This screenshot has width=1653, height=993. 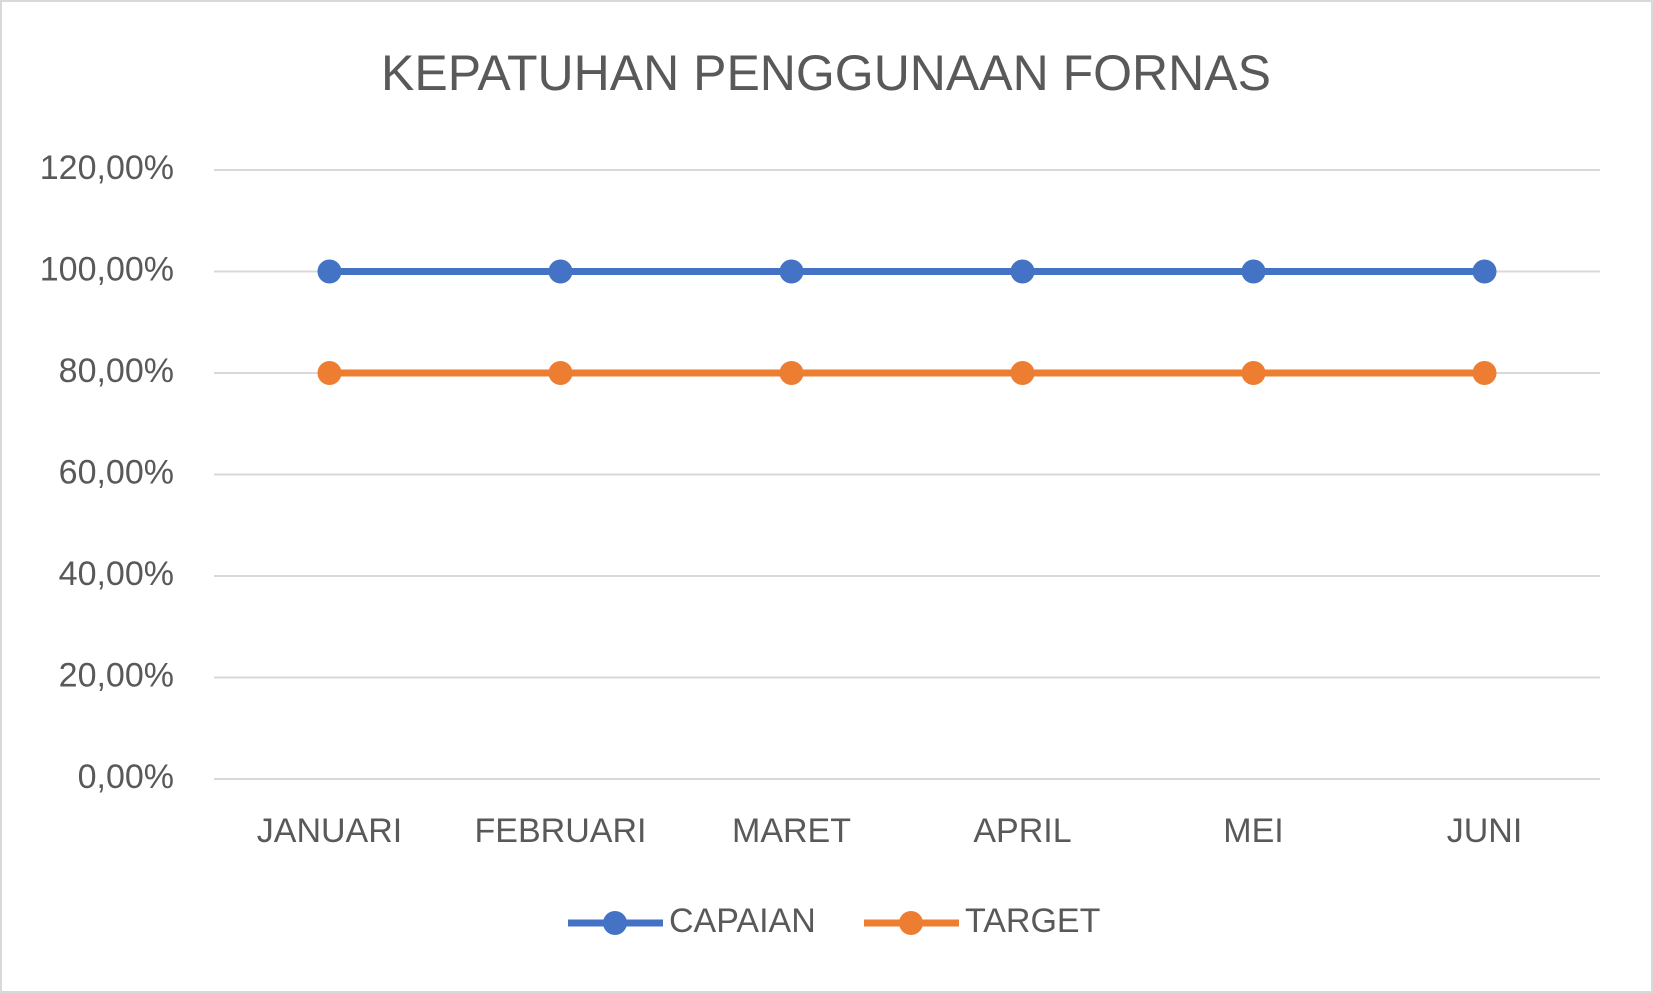 What do you see at coordinates (561, 831) in the screenshot?
I see `x-tick-label: FEBRUARI` at bounding box center [561, 831].